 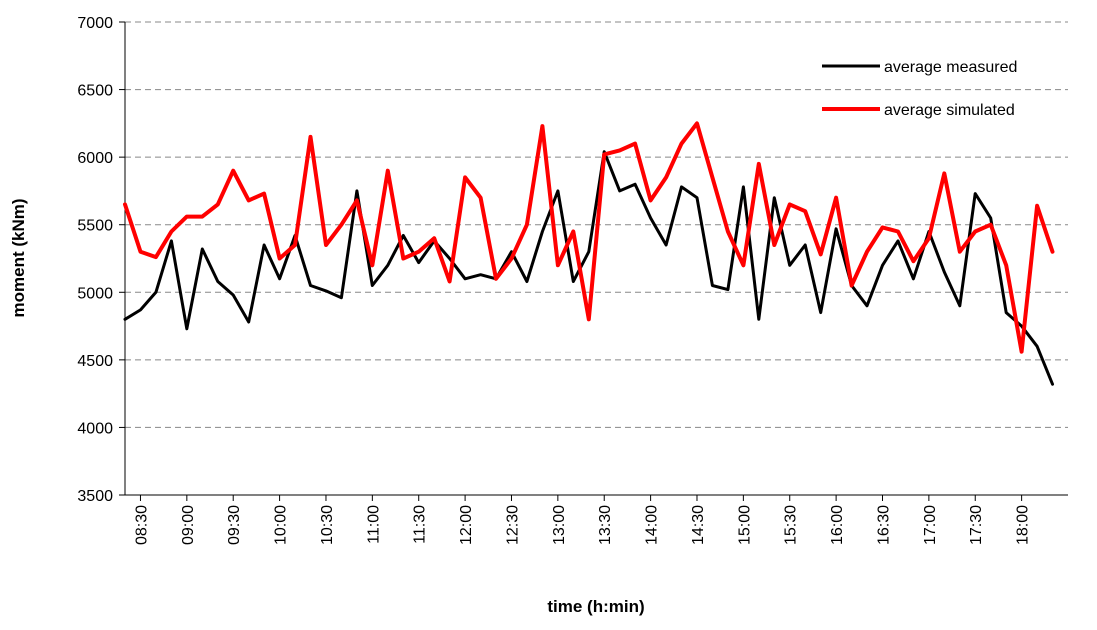 I want to click on x-tick-label: 14:30, so click(x=698, y=525).